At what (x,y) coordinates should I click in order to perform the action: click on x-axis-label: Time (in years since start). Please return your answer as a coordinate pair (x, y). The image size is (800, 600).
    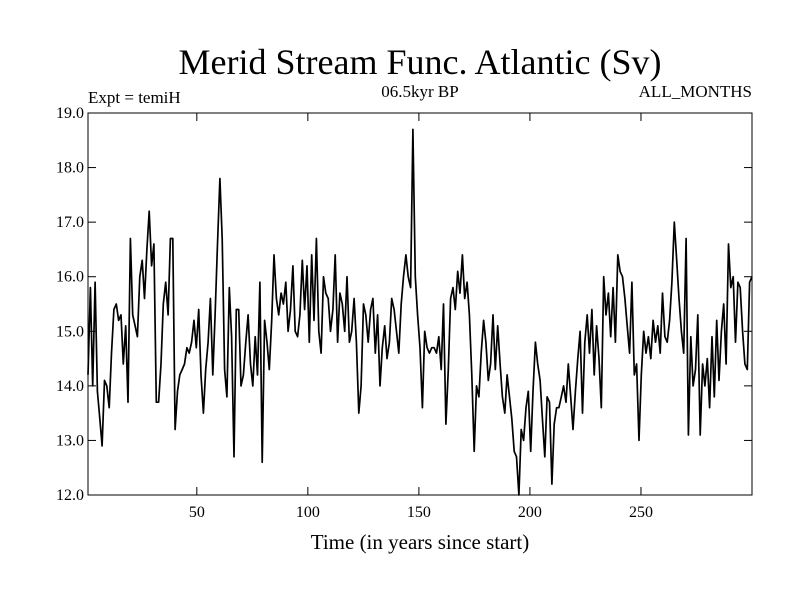
    Looking at the image, I should click on (420, 542).